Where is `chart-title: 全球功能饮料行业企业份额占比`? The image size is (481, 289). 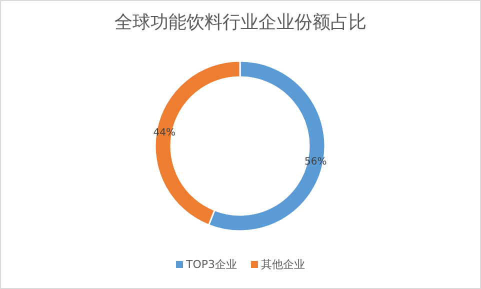 chart-title: 全球功能饮料行业企业份额占比 is located at coordinates (240, 22).